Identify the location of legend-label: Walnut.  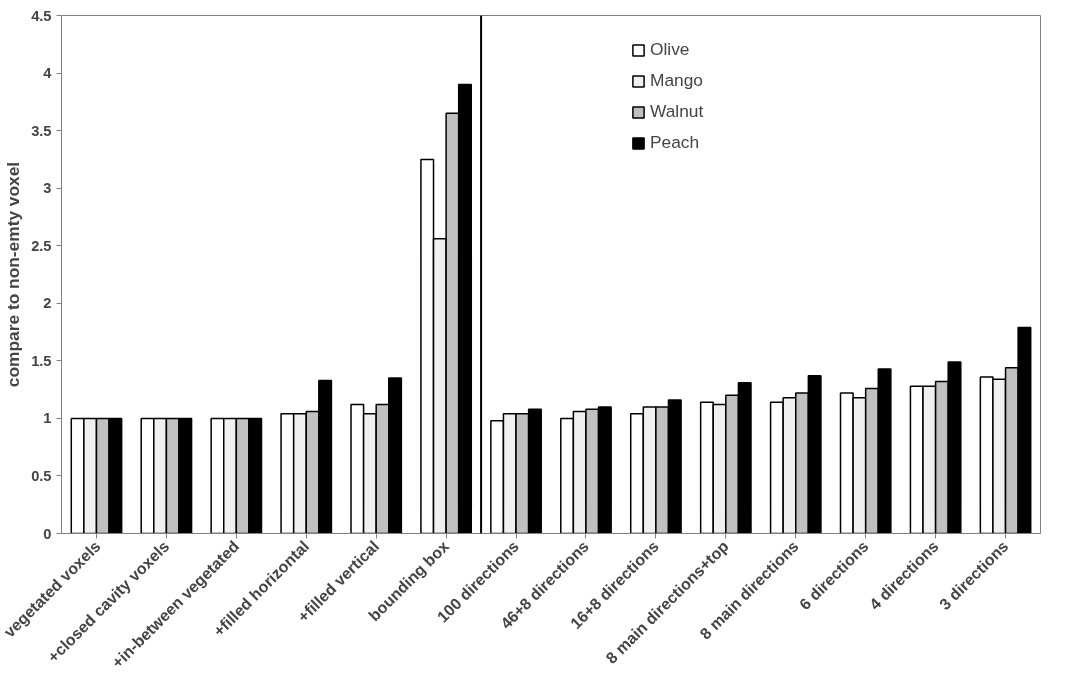
(677, 111).